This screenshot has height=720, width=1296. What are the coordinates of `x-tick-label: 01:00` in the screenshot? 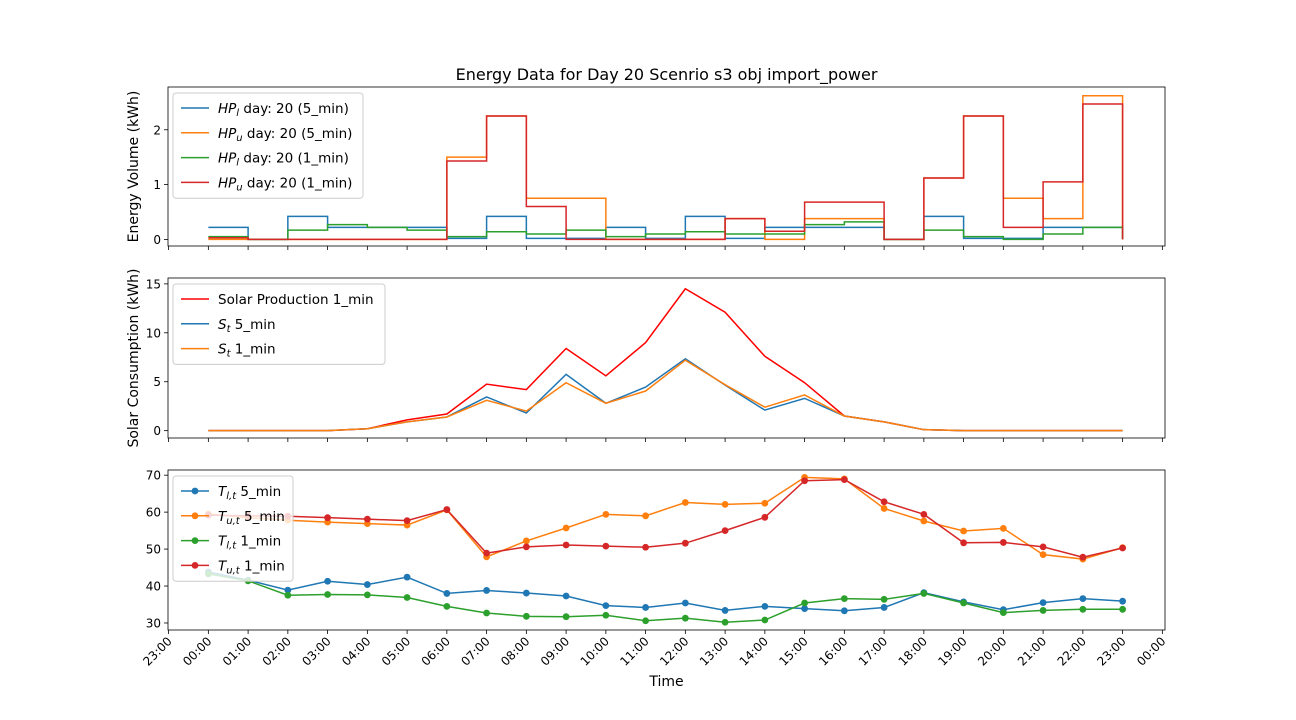 It's located at (237, 651).